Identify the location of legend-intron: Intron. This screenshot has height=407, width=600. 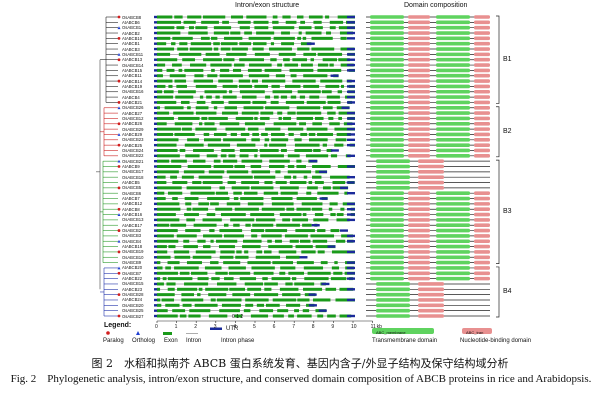
(194, 341).